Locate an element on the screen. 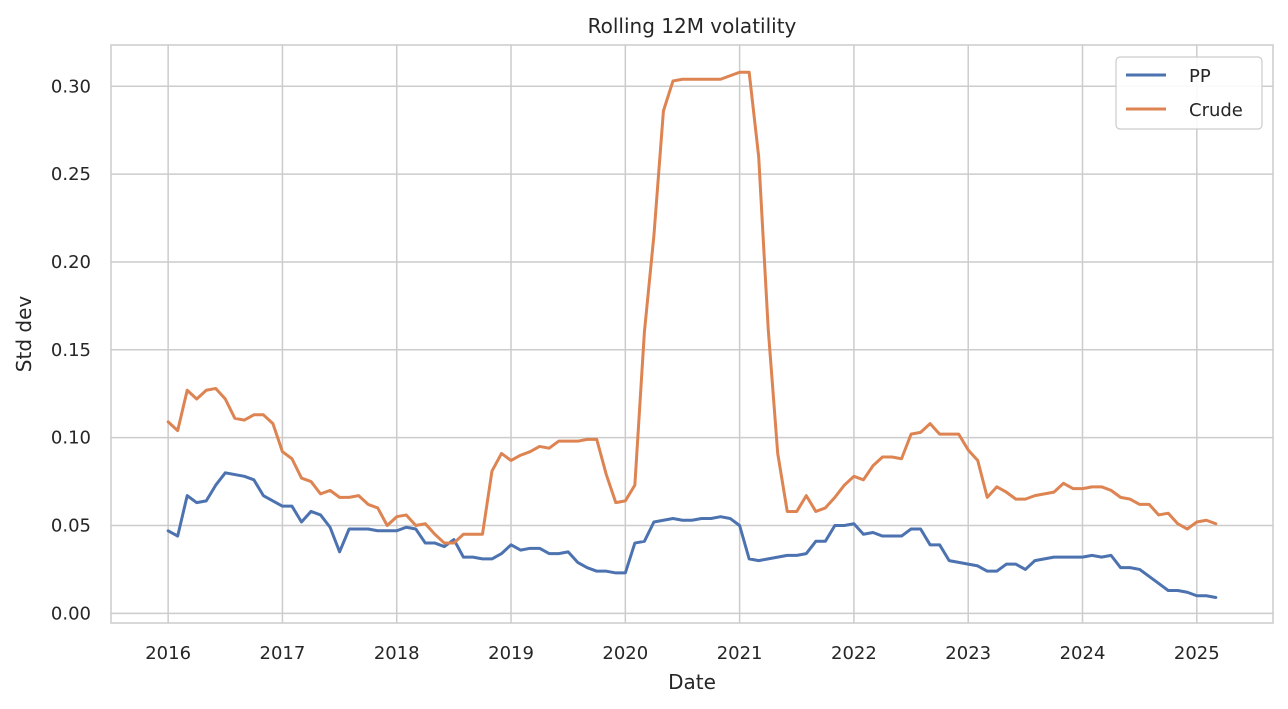 This screenshot has height=709, width=1288. y-tick-label: 0.15 is located at coordinates (71, 350).